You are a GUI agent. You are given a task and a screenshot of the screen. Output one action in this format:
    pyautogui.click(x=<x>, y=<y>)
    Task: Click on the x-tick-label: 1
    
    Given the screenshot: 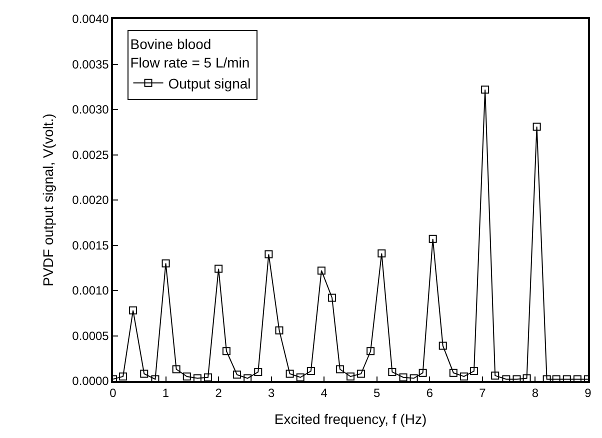 What is the action you would take?
    pyautogui.click(x=166, y=393)
    